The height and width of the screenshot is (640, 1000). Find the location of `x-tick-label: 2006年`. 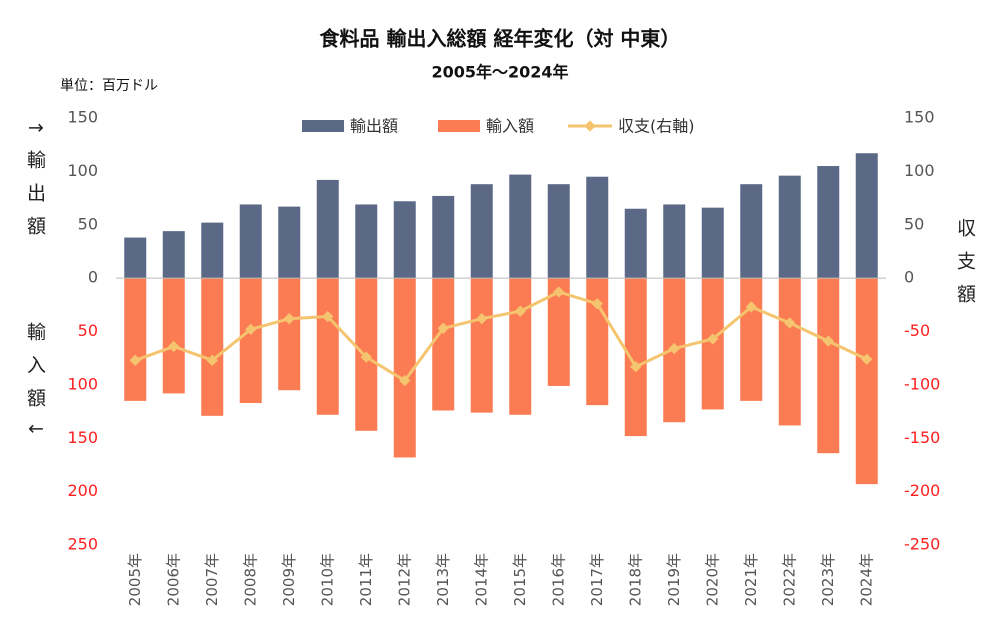

x-tick-label: 2006年 is located at coordinates (173, 579).